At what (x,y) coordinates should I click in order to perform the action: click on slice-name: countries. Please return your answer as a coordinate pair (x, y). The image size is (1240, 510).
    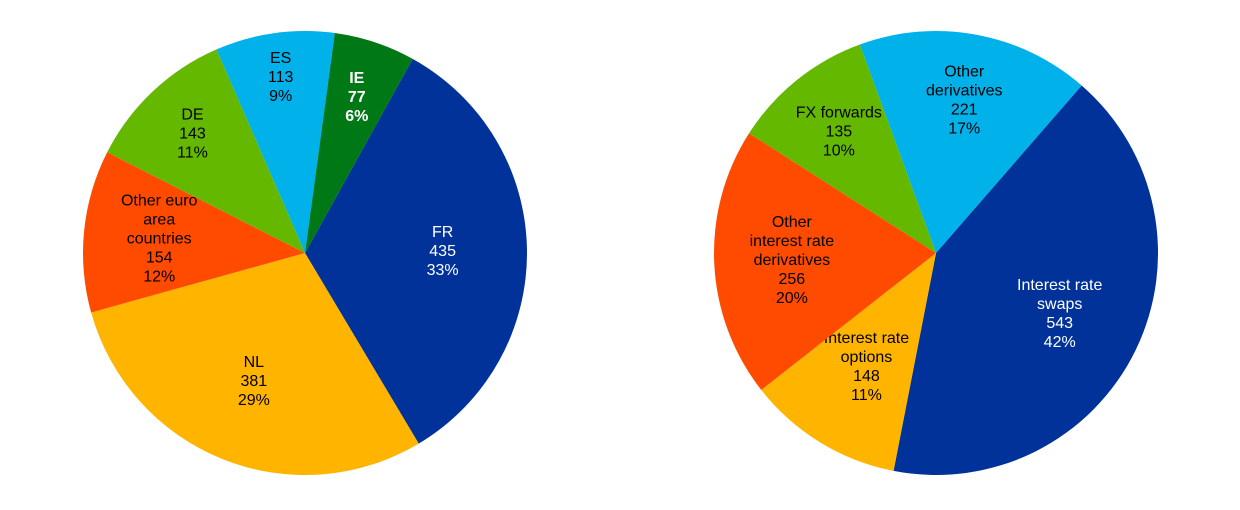
    Looking at the image, I should click on (159, 238).